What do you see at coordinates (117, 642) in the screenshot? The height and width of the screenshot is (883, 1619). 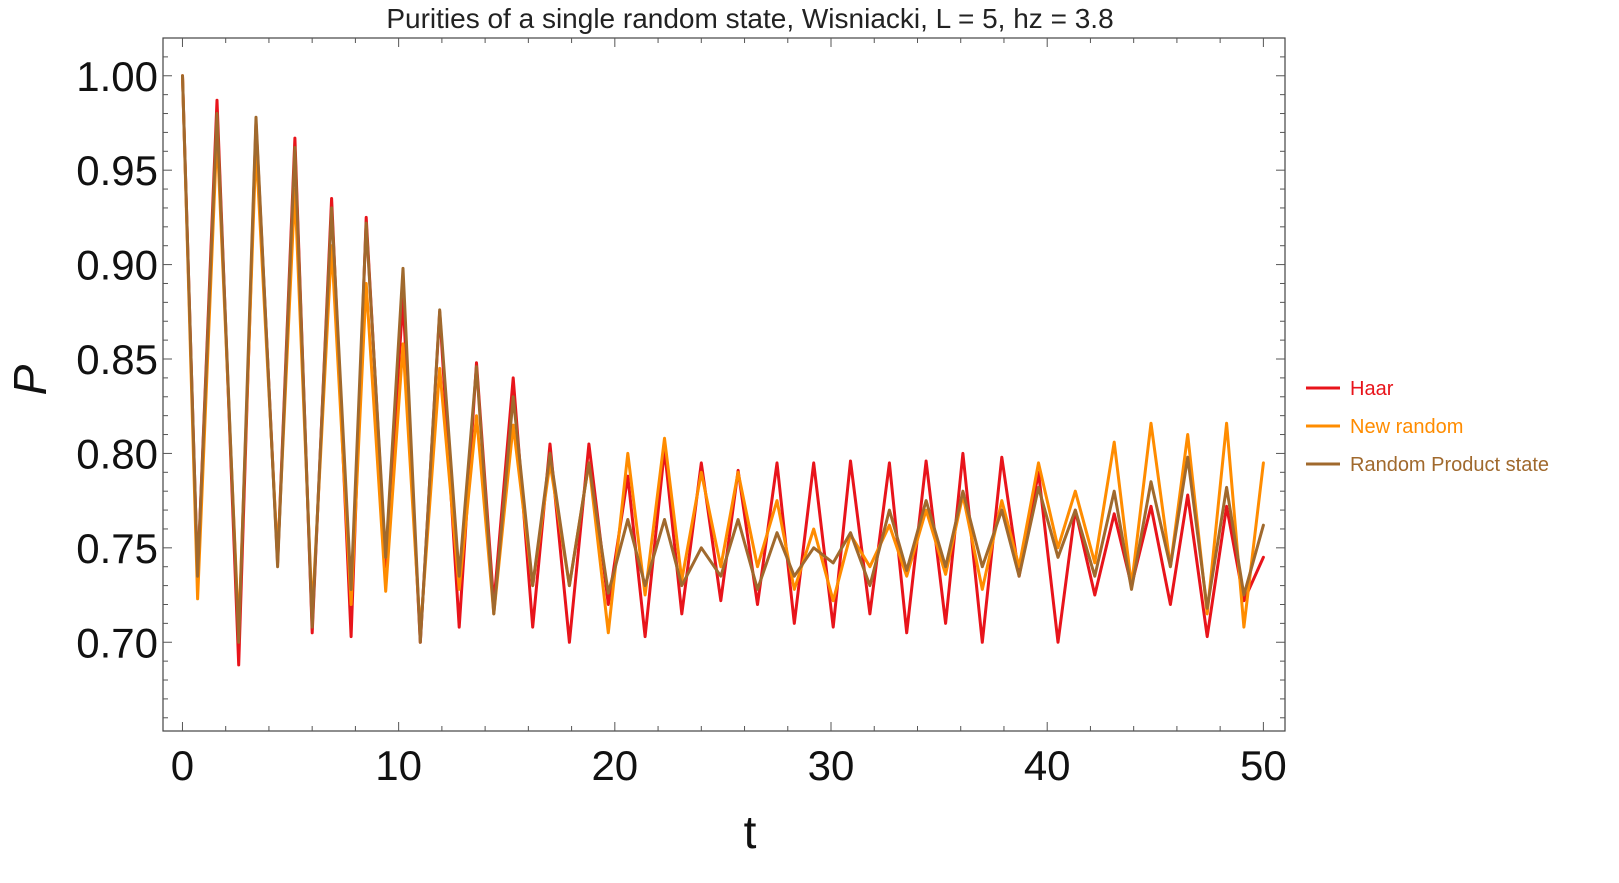 I see `y-tick-label: 0.70` at bounding box center [117, 642].